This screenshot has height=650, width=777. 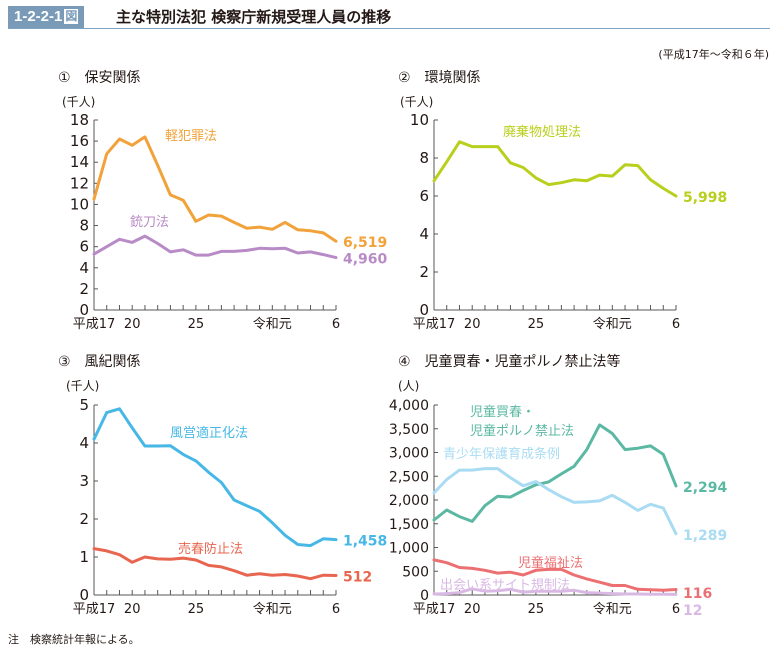 What do you see at coordinates (713, 54) in the screenshot?
I see `period-note: (平成17年～令和６年)` at bounding box center [713, 54].